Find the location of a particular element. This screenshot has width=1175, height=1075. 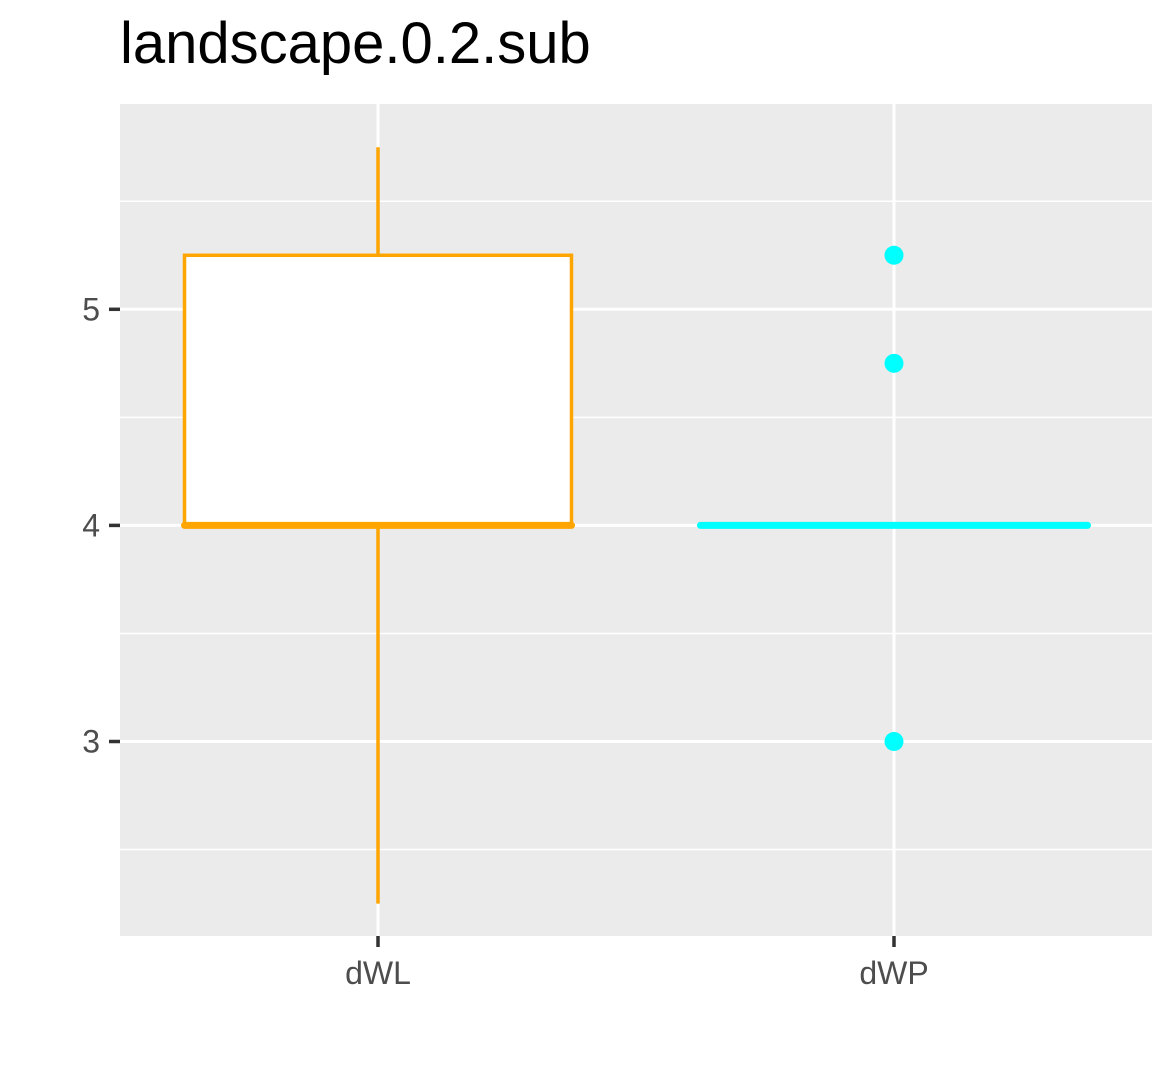

y-tick-label: 5 is located at coordinates (91, 309).